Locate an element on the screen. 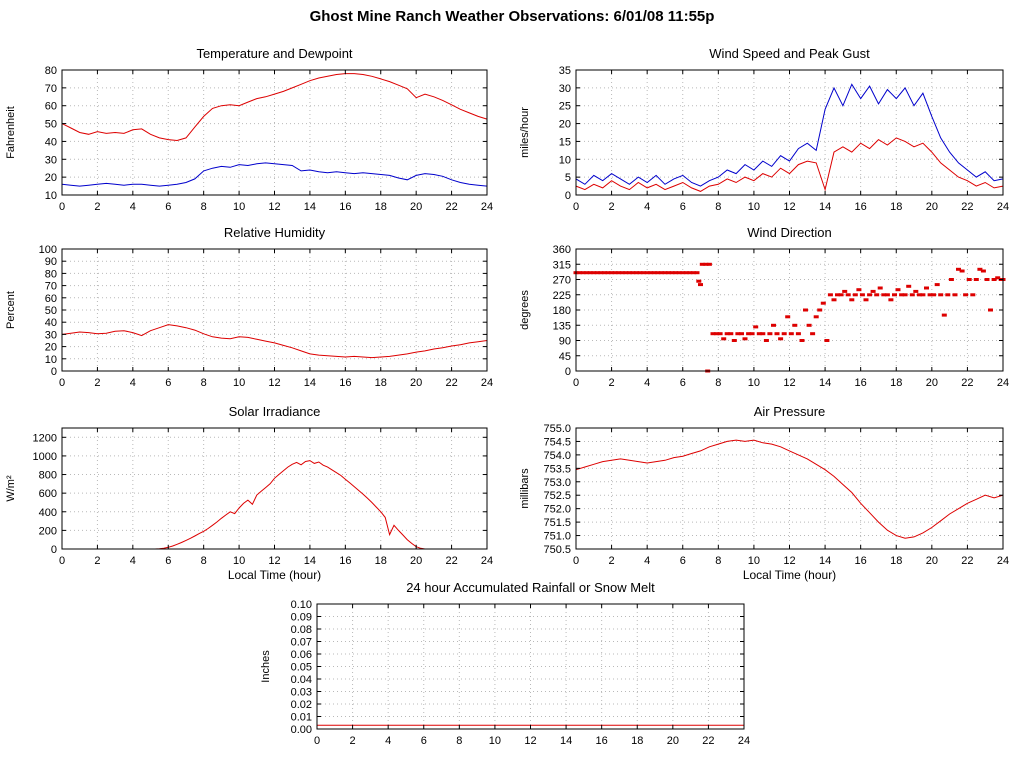 The width and height of the screenshot is (1024, 768). y-tick-label: 753.0 is located at coordinates (557, 483).